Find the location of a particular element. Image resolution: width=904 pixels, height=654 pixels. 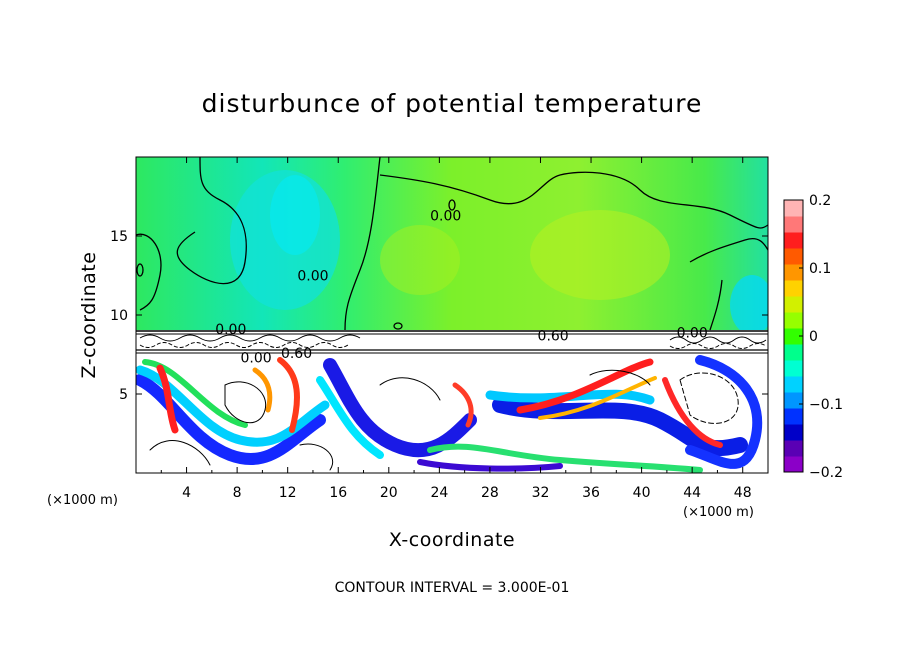

x-tick-label: 20 is located at coordinates (389, 493).